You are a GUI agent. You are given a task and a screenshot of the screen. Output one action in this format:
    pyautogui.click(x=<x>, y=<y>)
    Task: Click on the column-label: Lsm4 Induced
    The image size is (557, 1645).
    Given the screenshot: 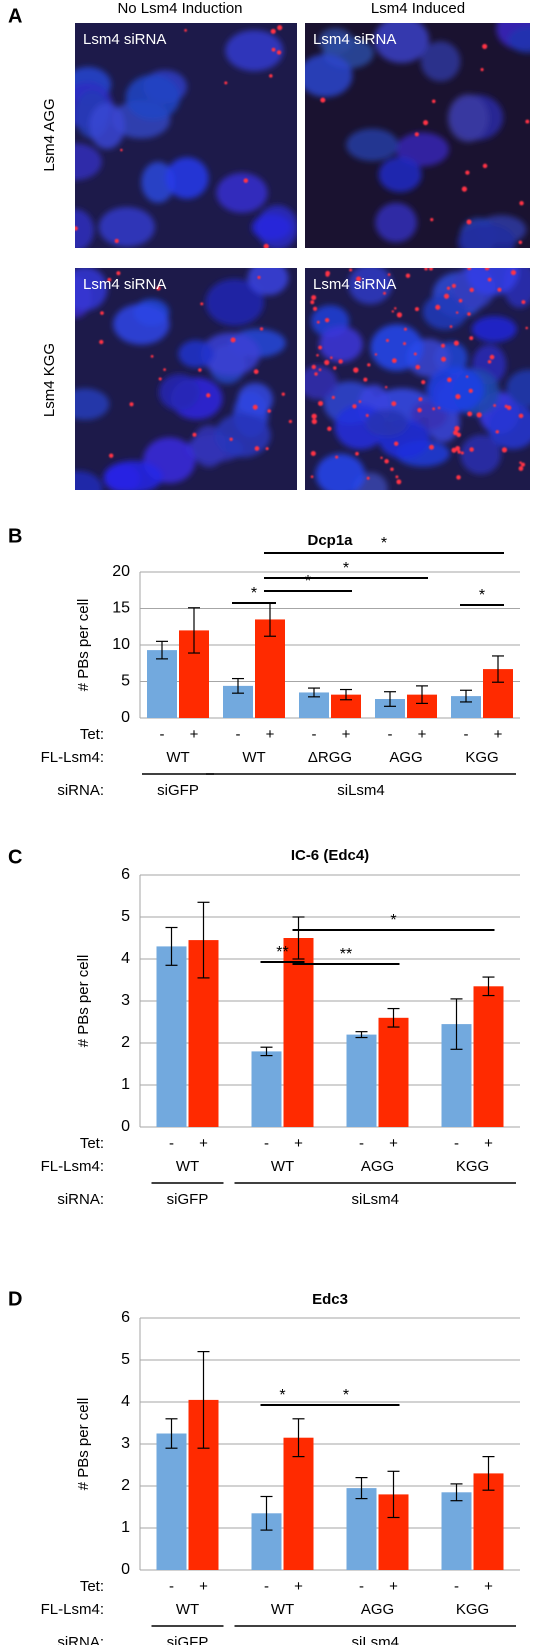 What is the action you would take?
    pyautogui.click(x=418, y=8)
    